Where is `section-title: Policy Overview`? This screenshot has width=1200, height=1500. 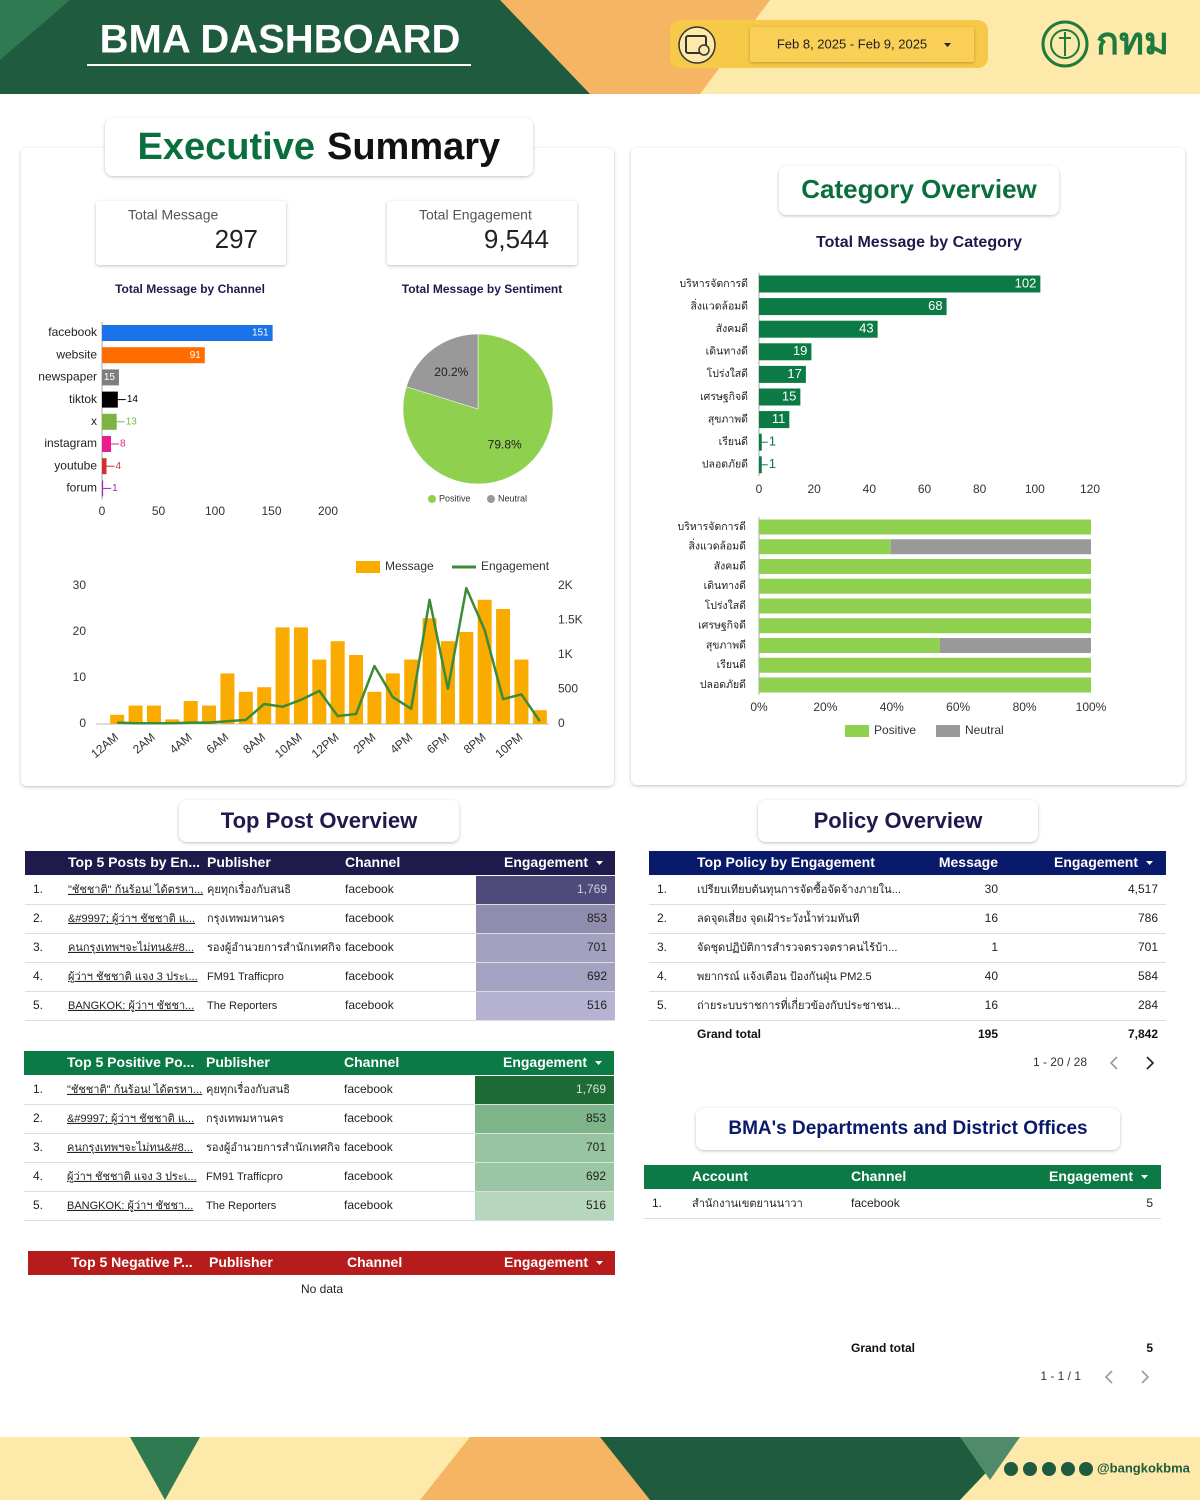 section-title: Policy Overview is located at coordinates (899, 820).